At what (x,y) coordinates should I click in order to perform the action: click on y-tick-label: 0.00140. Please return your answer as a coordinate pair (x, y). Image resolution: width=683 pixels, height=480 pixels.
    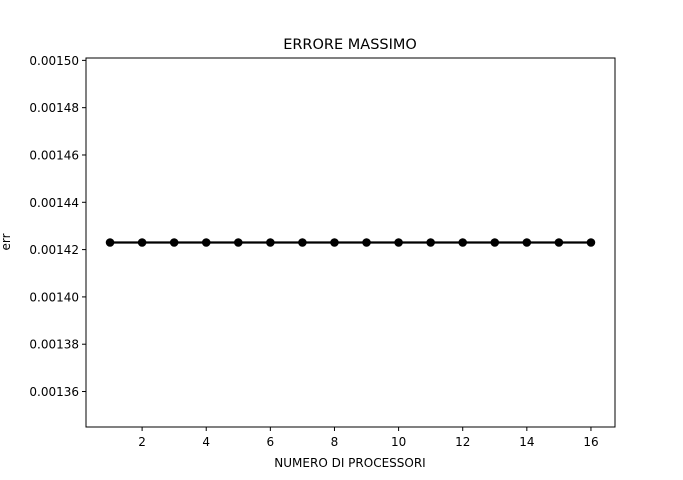
    Looking at the image, I should click on (54, 297).